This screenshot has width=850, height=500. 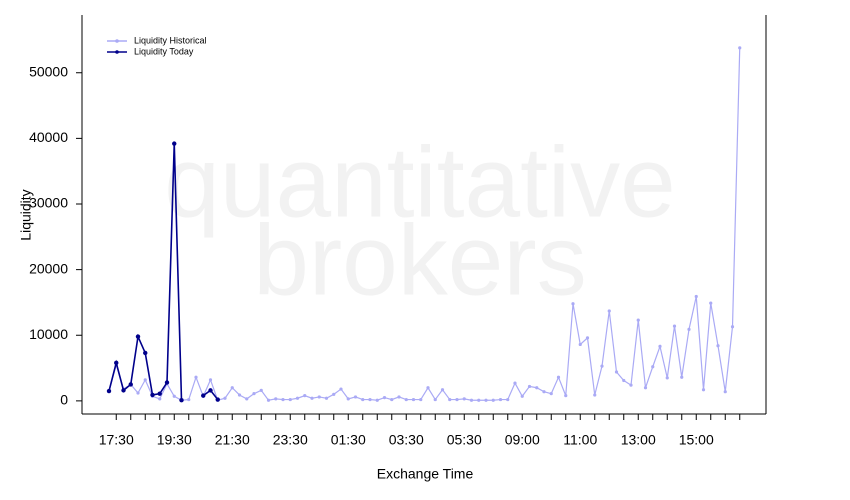 What do you see at coordinates (419, 260) in the screenshot?
I see `watermark: brokers` at bounding box center [419, 260].